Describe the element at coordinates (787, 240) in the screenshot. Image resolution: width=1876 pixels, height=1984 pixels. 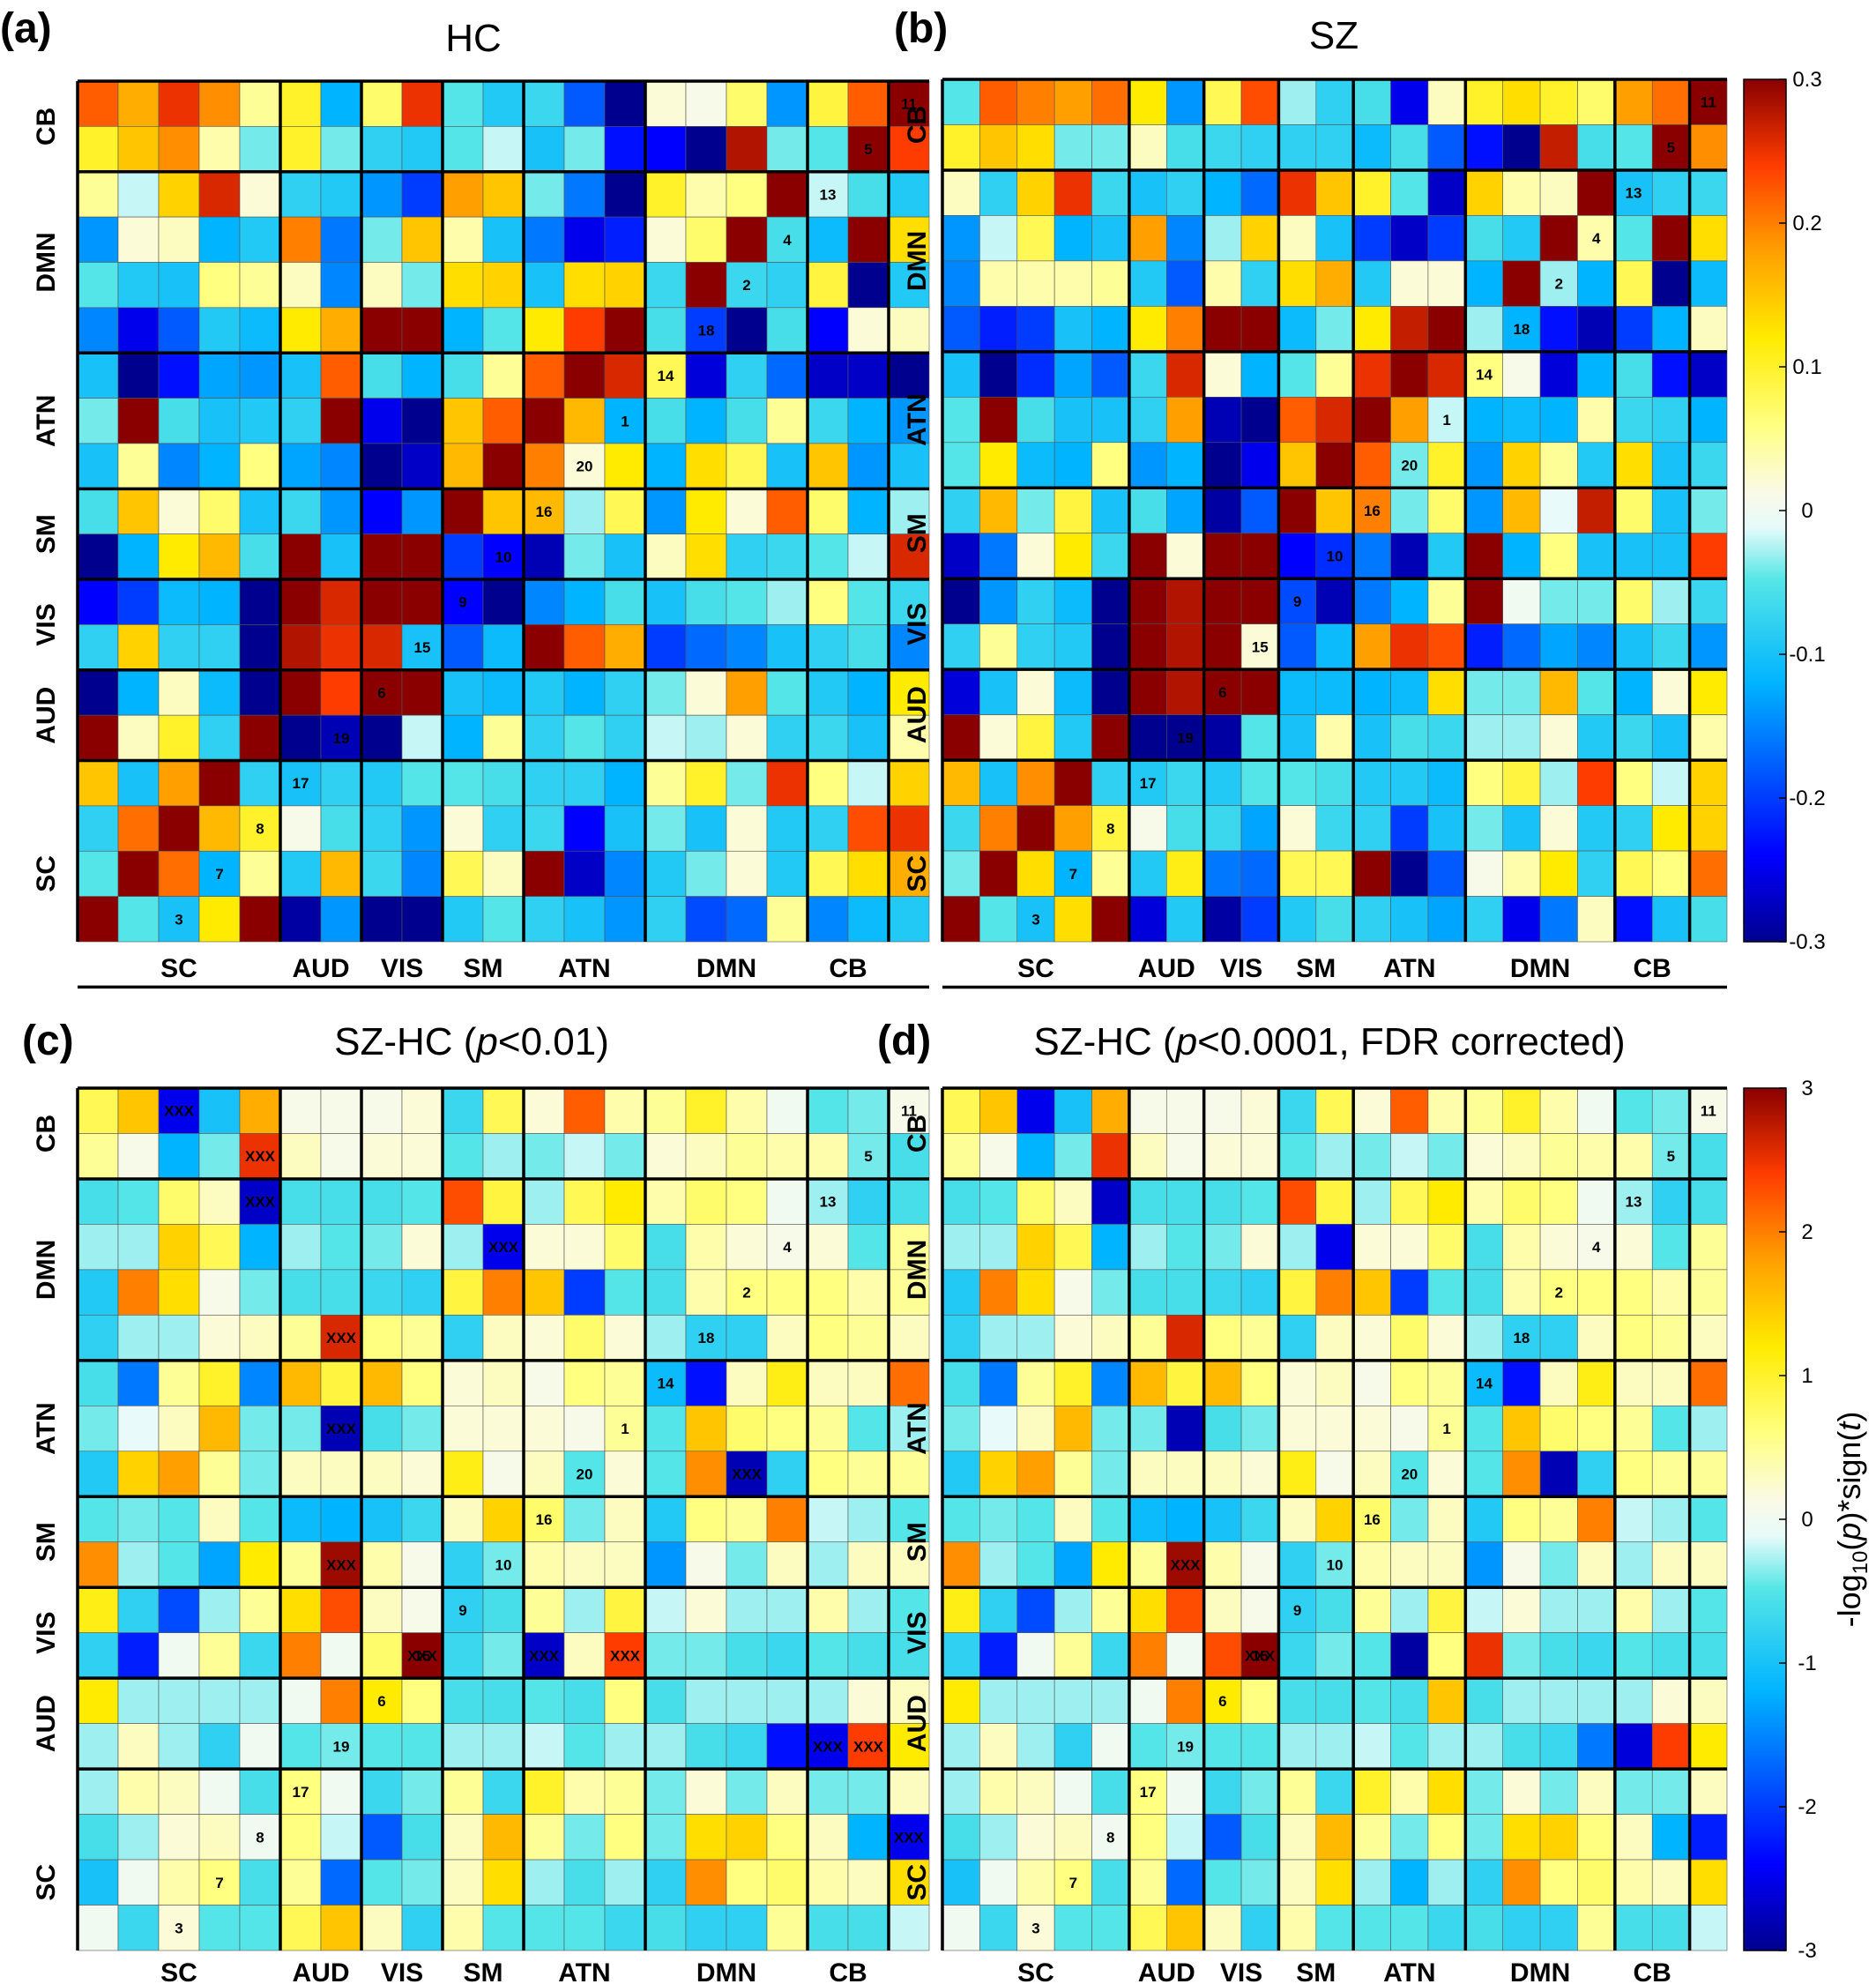
I see `component-number: 4` at that location.